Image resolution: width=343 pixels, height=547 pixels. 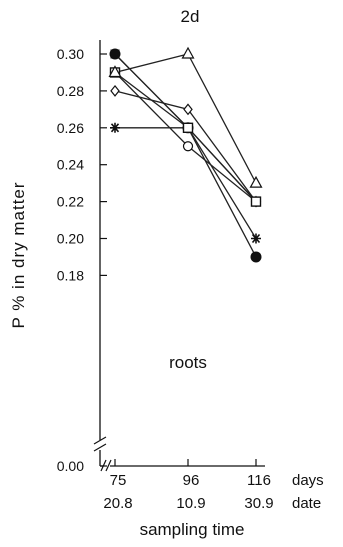 I want to click on series-line-open-triangle, so click(x=185, y=118).